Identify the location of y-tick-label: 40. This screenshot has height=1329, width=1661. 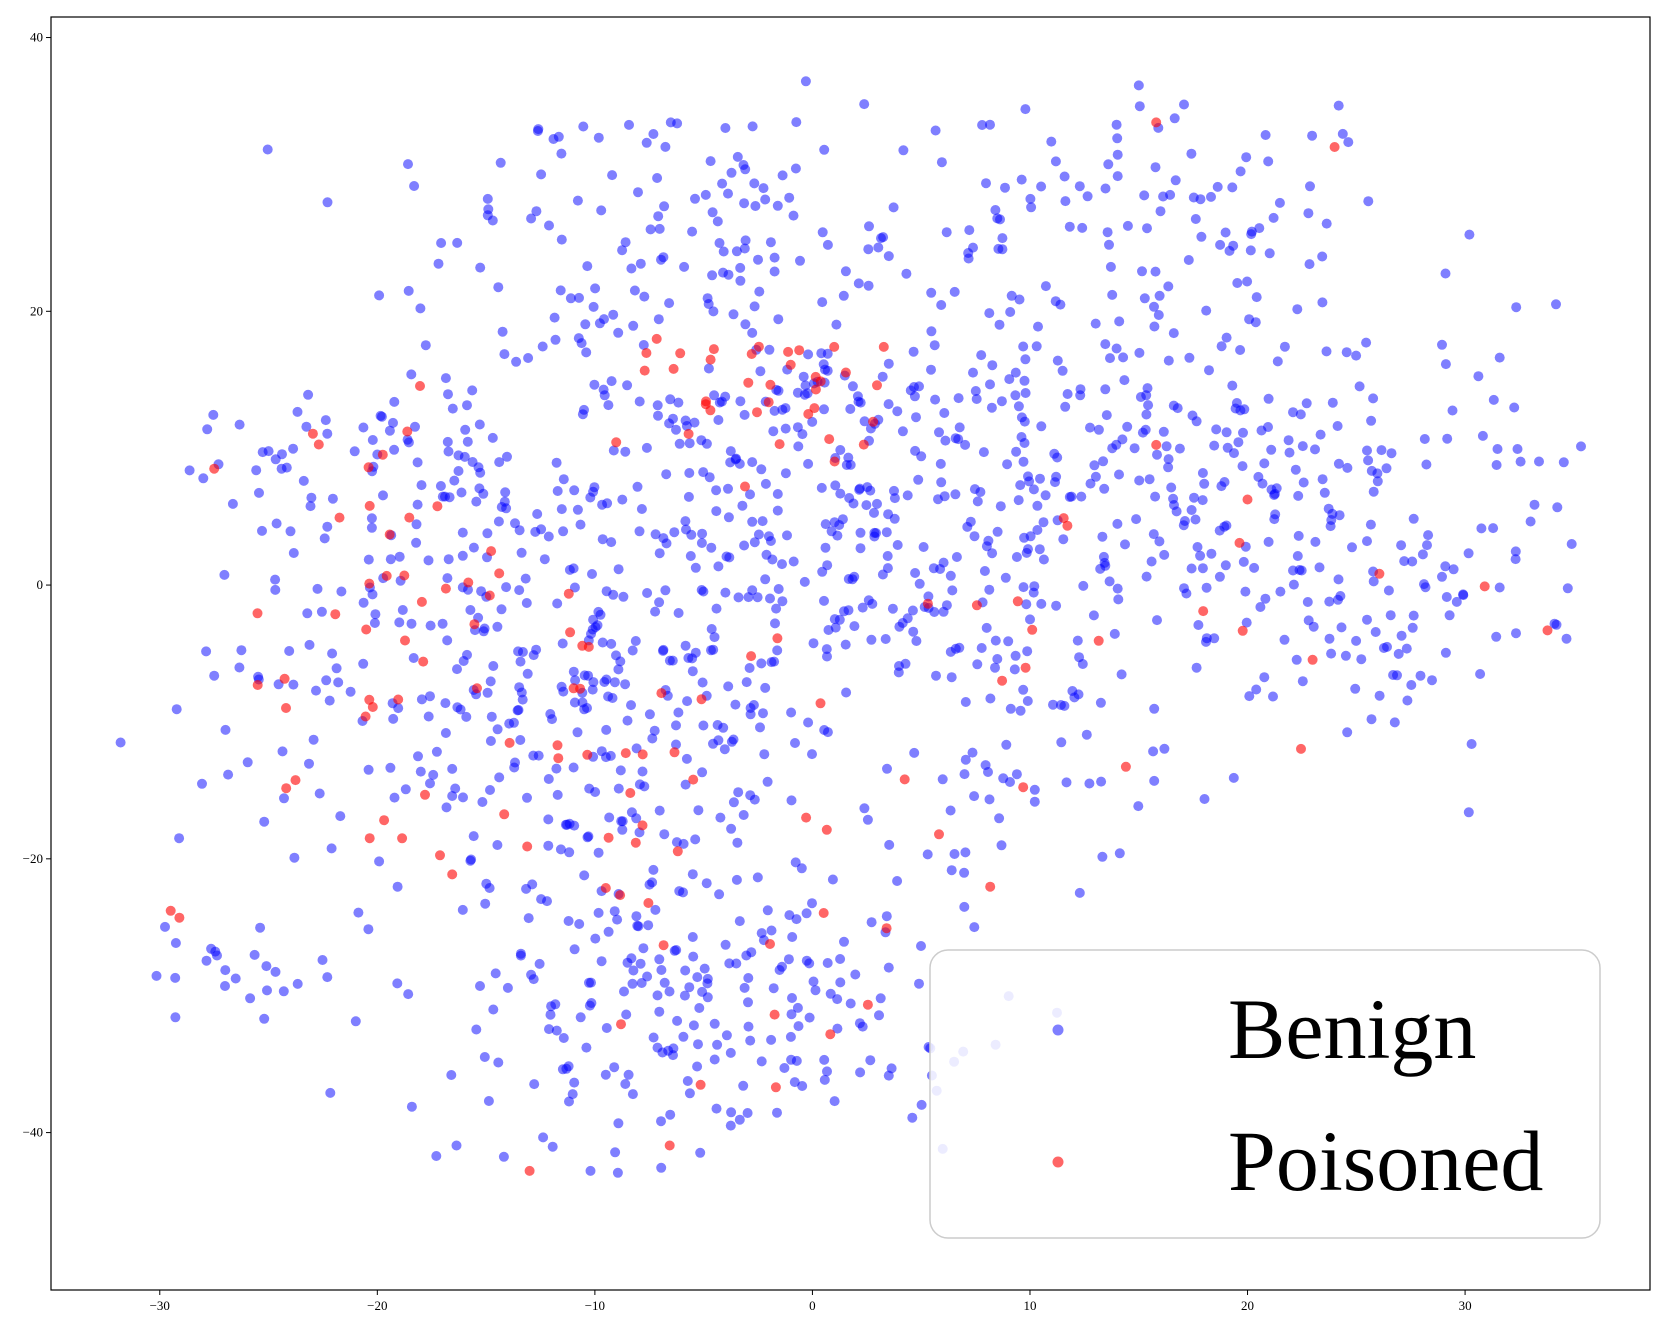
(36, 37).